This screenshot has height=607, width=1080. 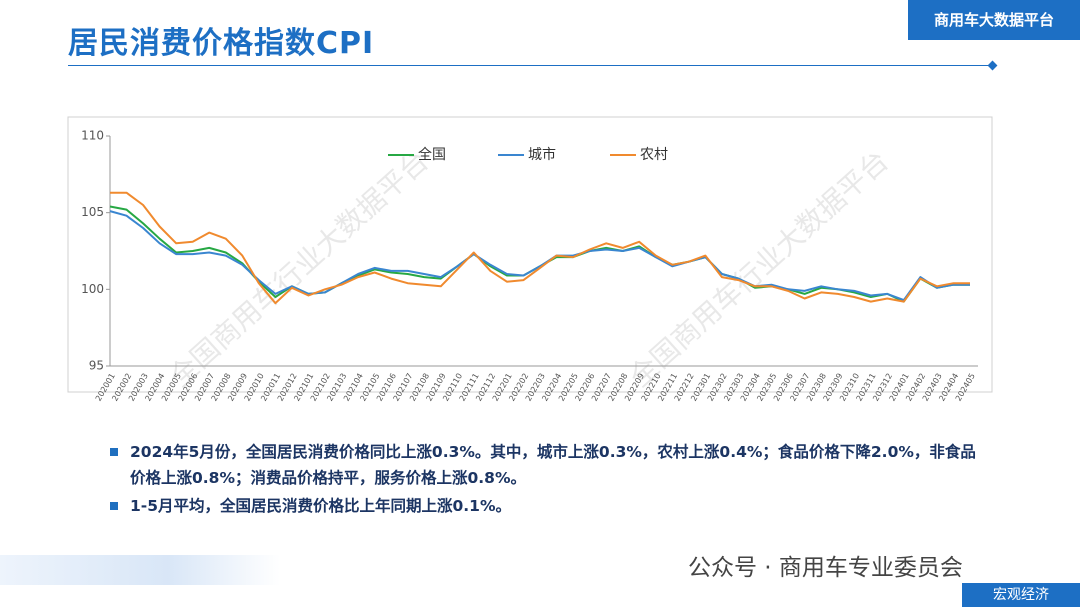 What do you see at coordinates (96, 366) in the screenshot?
I see `y-tick-label: 95` at bounding box center [96, 366].